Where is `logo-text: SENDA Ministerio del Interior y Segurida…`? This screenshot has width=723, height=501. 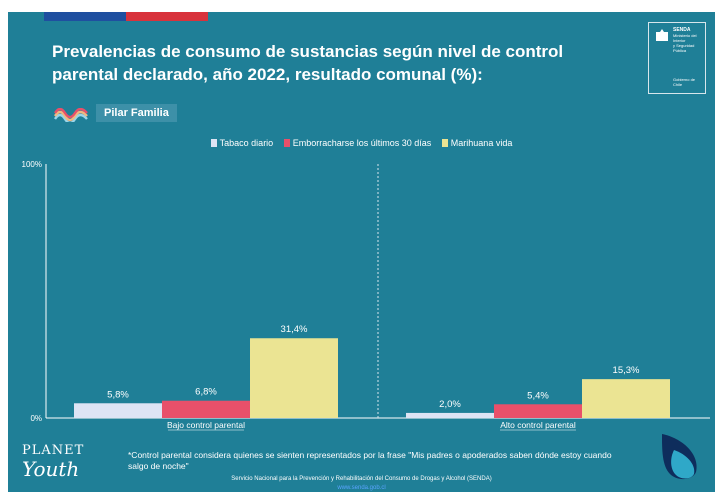
logo-text: SENDA Ministerio del Interior y Segurida… is located at coordinates (688, 40).